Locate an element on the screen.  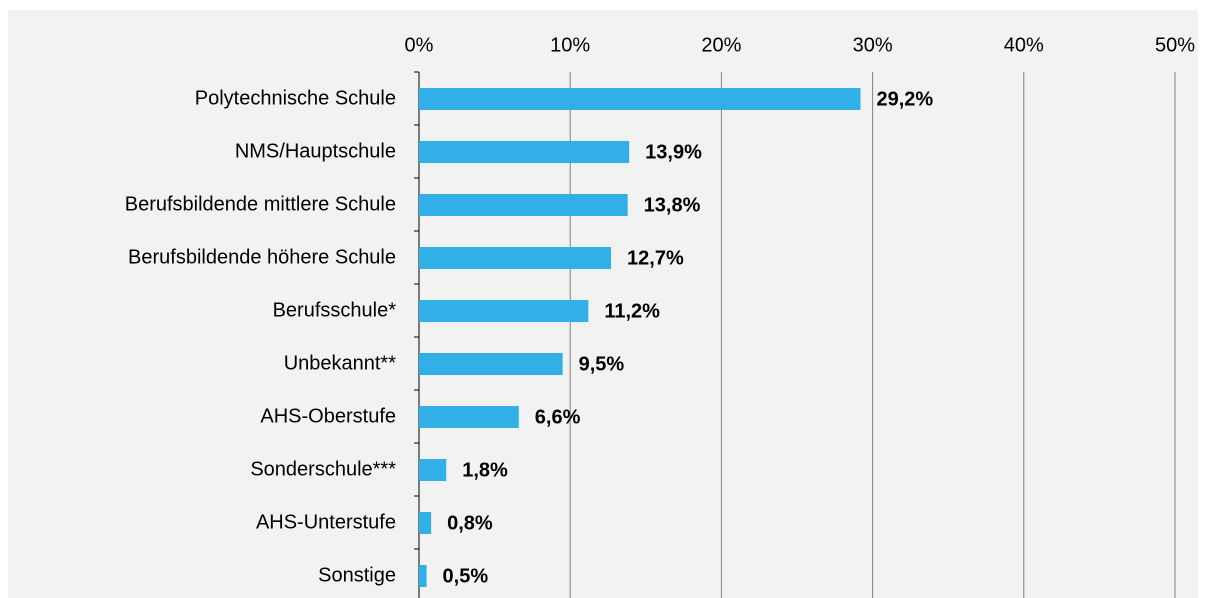
value-label: 13,9% is located at coordinates (673, 152).